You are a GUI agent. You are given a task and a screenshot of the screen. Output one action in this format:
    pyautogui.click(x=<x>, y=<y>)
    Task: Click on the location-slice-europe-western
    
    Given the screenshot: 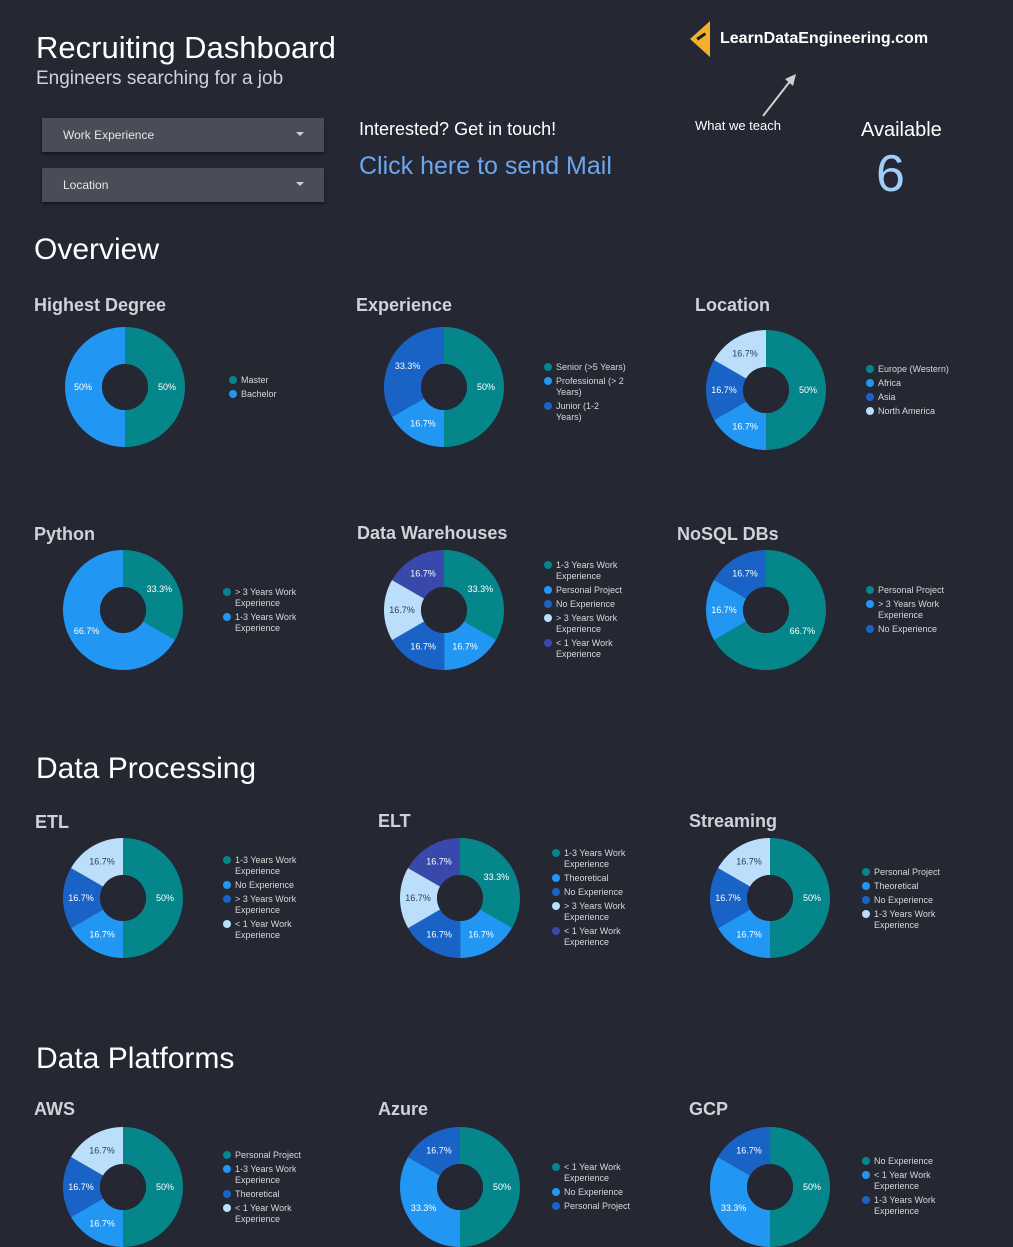 What is the action you would take?
    pyautogui.click(x=796, y=390)
    